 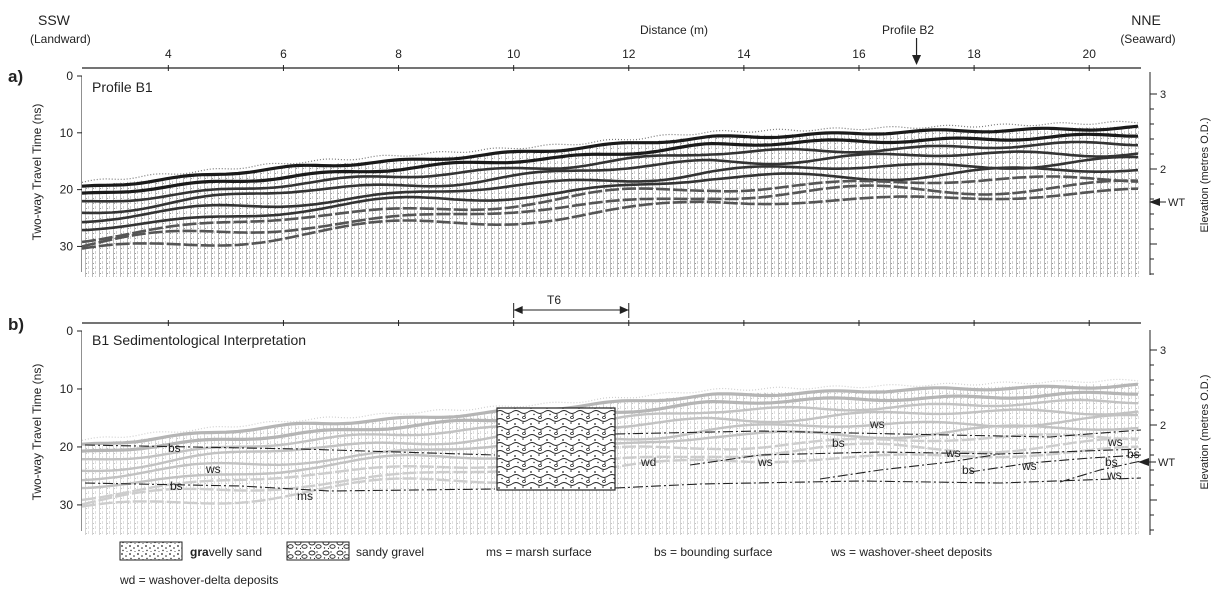 What do you see at coordinates (713, 552) in the screenshot?
I see `legend-bs: bs = bounding surface` at bounding box center [713, 552].